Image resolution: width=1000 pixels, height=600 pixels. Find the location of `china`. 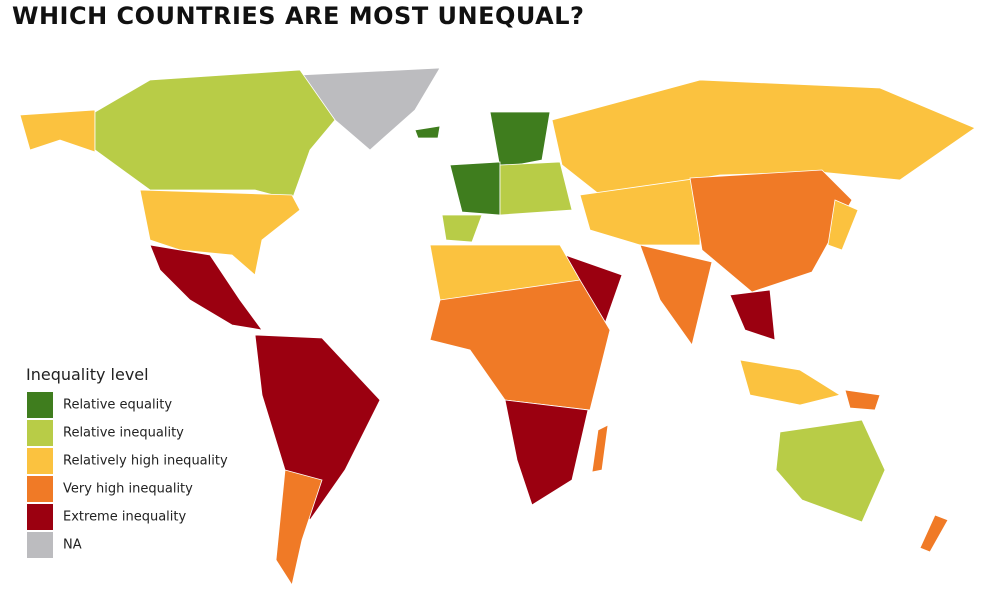

china is located at coordinates (771, 231).